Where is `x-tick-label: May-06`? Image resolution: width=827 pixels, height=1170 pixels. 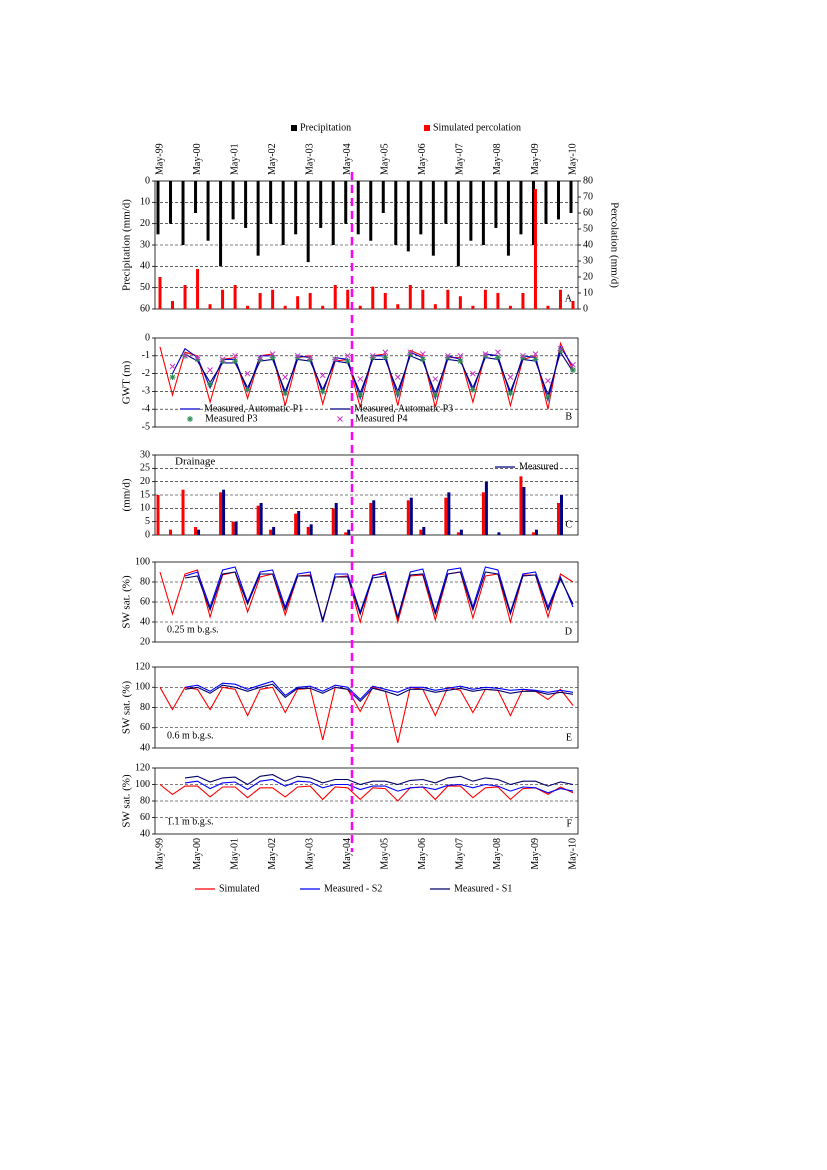
x-tick-label: May-06 is located at coordinates (422, 159).